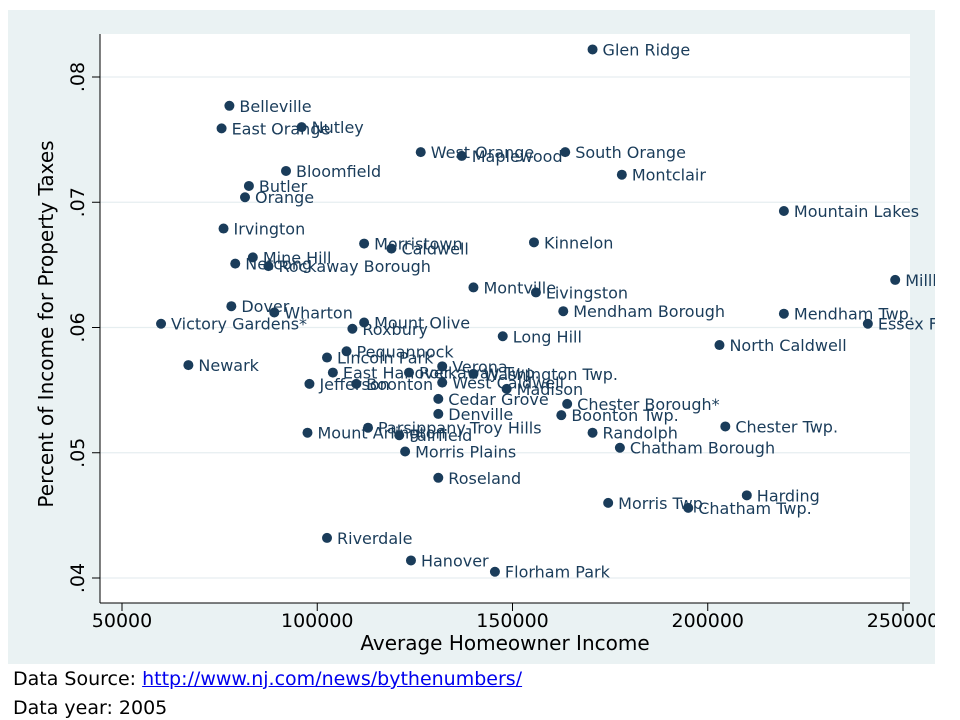 The height and width of the screenshot is (720, 960). I want to click on point-label: Chester Twp., so click(786, 426).